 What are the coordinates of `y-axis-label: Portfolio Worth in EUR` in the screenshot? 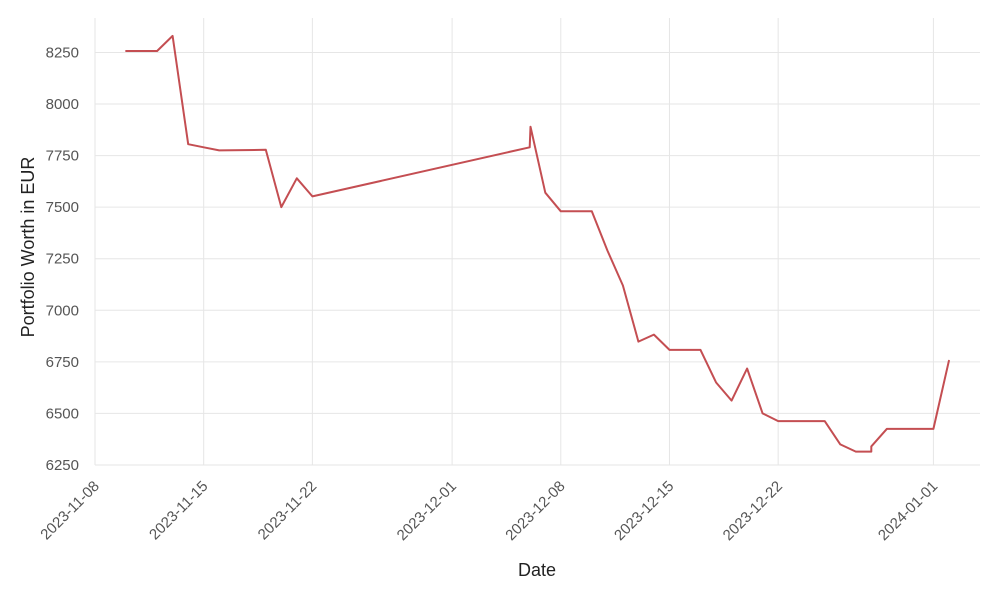 It's located at (28, 247).